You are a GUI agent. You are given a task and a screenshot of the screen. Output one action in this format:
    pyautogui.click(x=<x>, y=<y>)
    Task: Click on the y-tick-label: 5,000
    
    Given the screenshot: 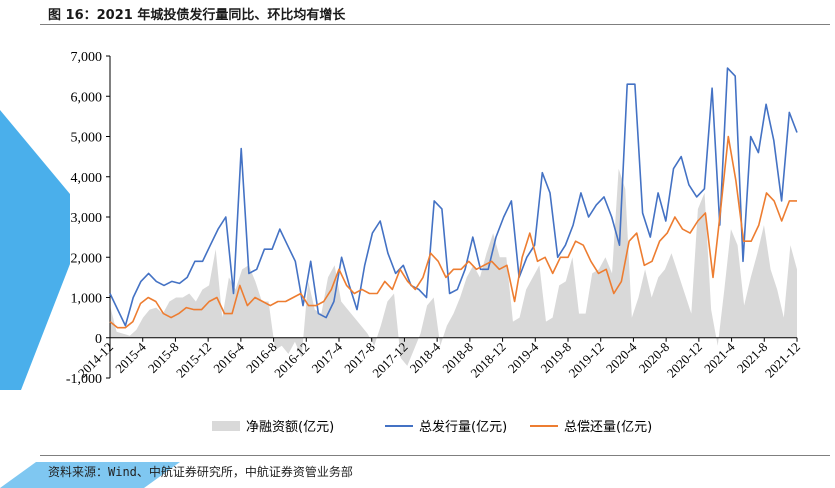 What is the action you would take?
    pyautogui.click(x=87, y=138)
    